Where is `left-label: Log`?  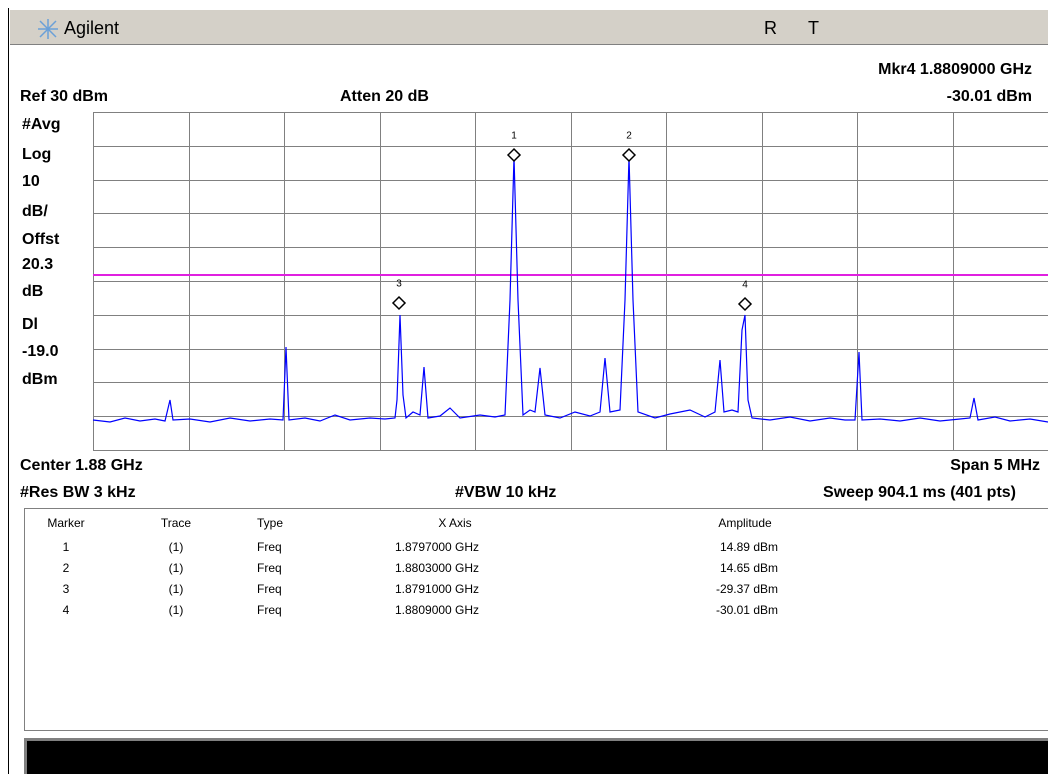
left-label: Log is located at coordinates (36, 154).